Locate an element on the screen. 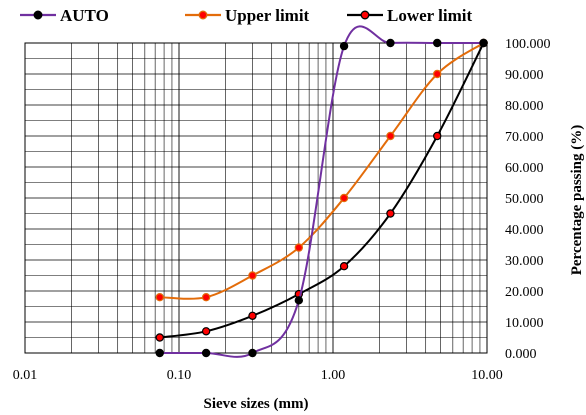 Image resolution: width=586 pixels, height=415 pixels. y-tick-label: 100.000 is located at coordinates (528, 44).